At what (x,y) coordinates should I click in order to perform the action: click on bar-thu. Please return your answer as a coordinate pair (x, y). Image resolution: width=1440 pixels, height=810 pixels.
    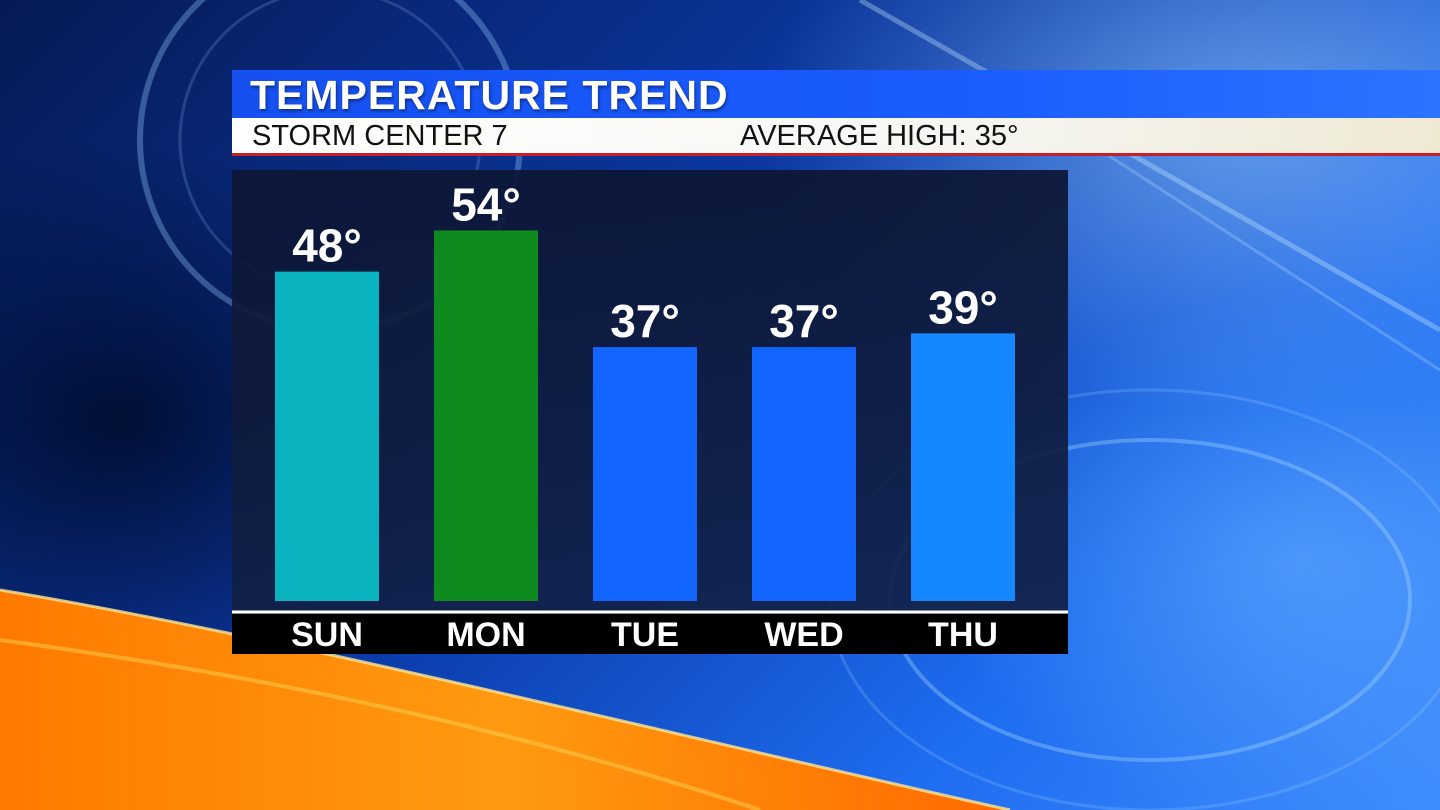
    Looking at the image, I should click on (963, 467).